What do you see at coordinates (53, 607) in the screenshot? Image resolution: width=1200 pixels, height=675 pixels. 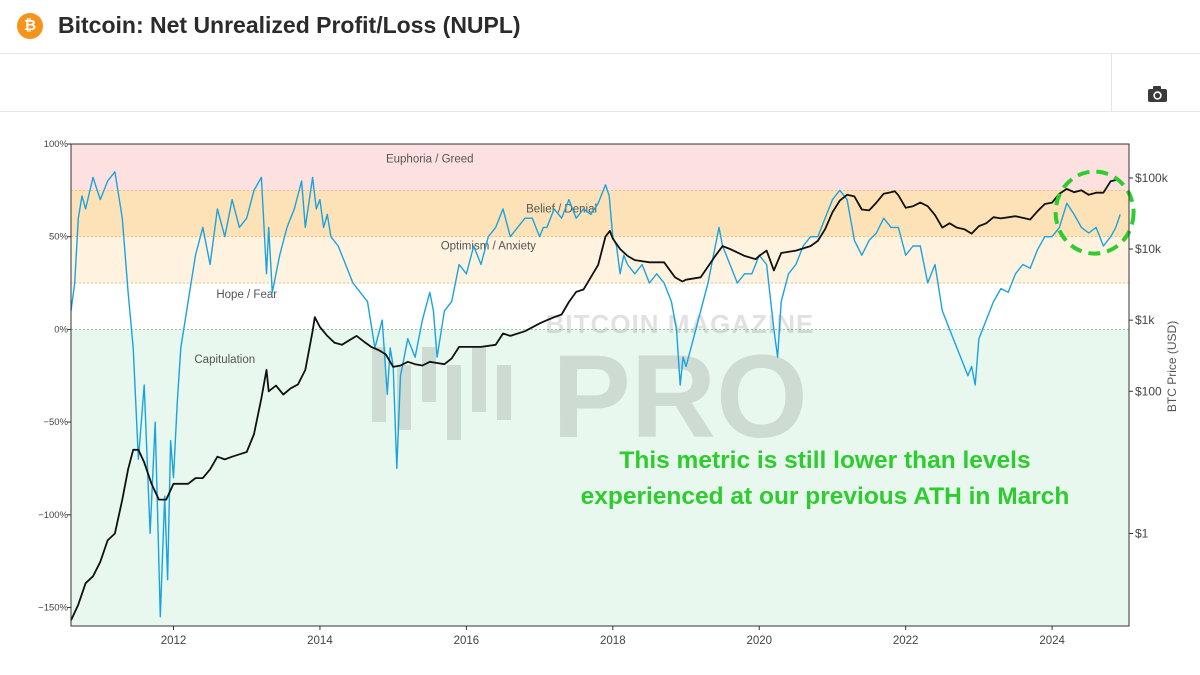 I see `left-tick-label: −150%` at bounding box center [53, 607].